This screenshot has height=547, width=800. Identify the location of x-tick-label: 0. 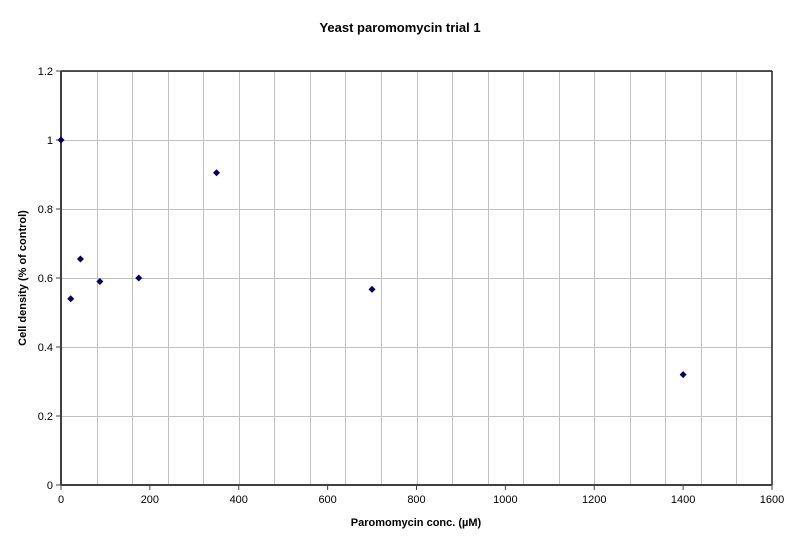
(61, 500).